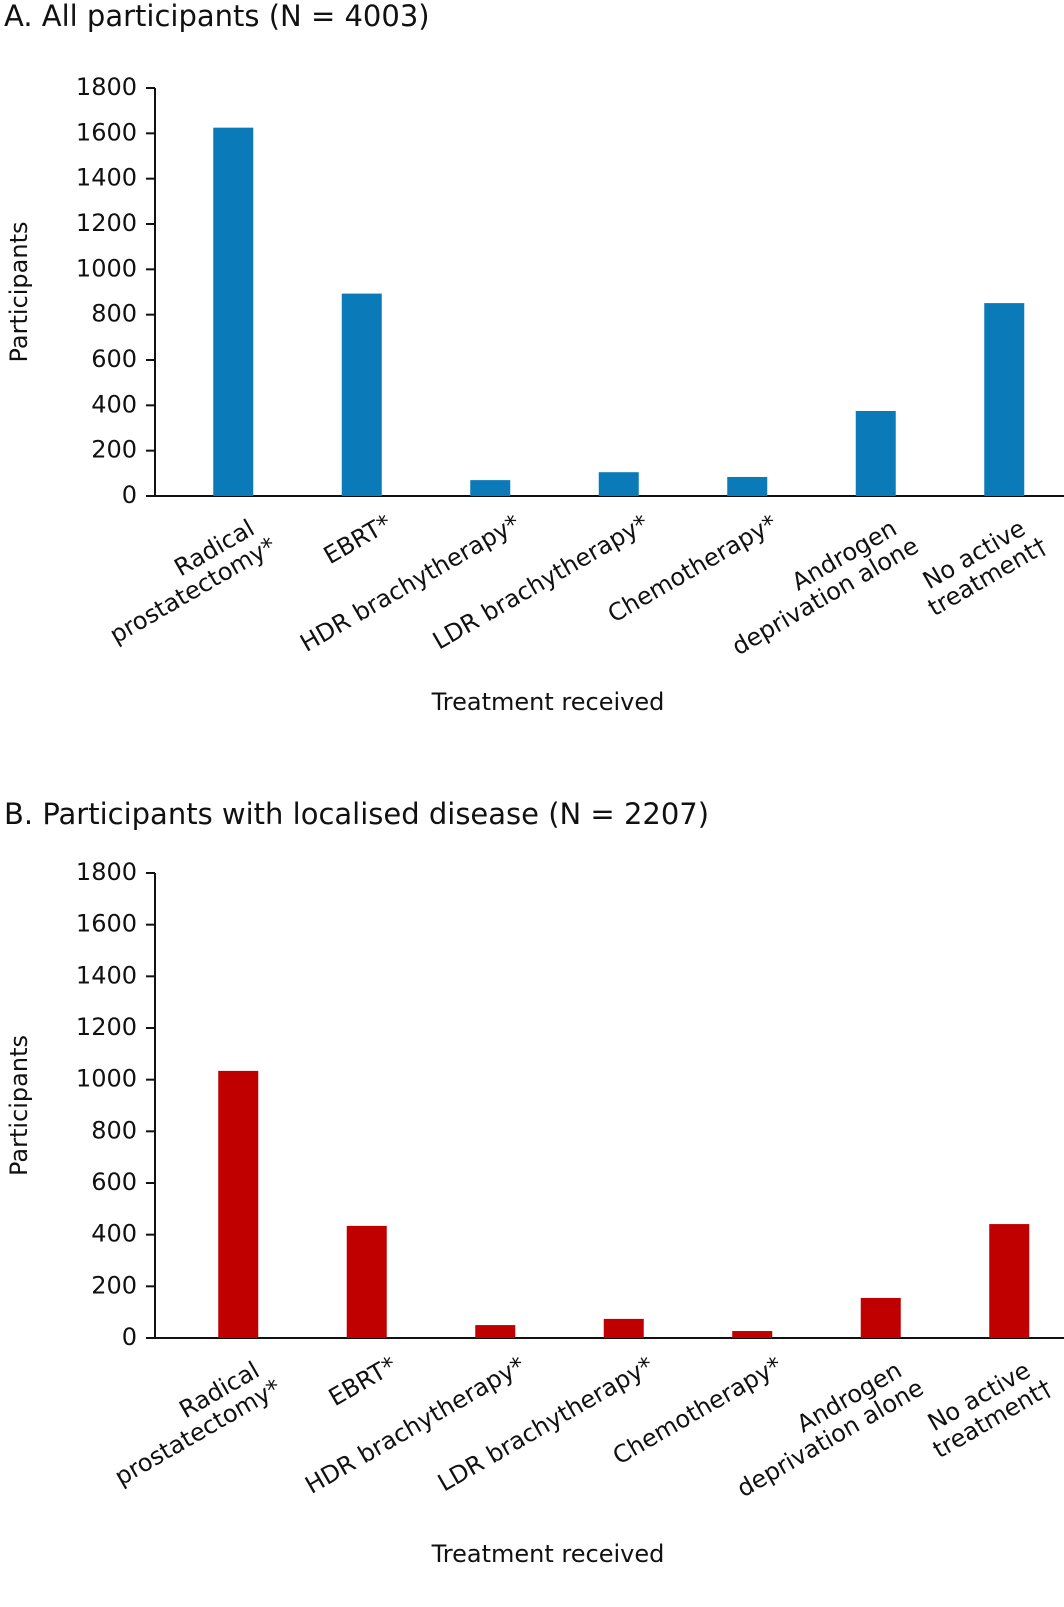 This screenshot has height=1607, width=1064. What do you see at coordinates (217, 16) in the screenshot?
I see `chart-title: A. All participants (N = 4003)` at bounding box center [217, 16].